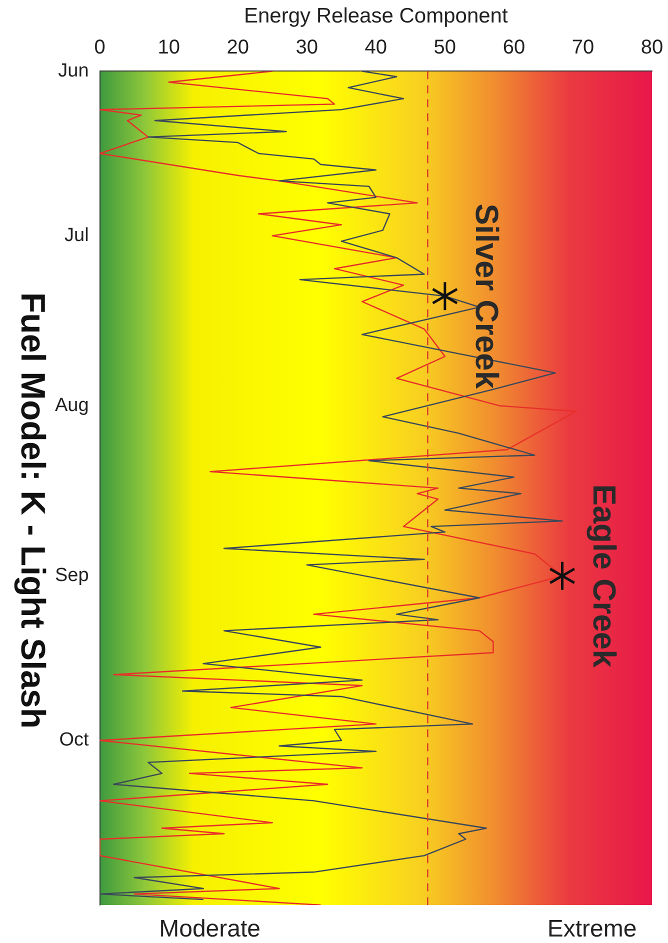 The width and height of the screenshot is (668, 943). Describe the element at coordinates (445, 47) in the screenshot. I see `x-tick-label: 50` at that location.